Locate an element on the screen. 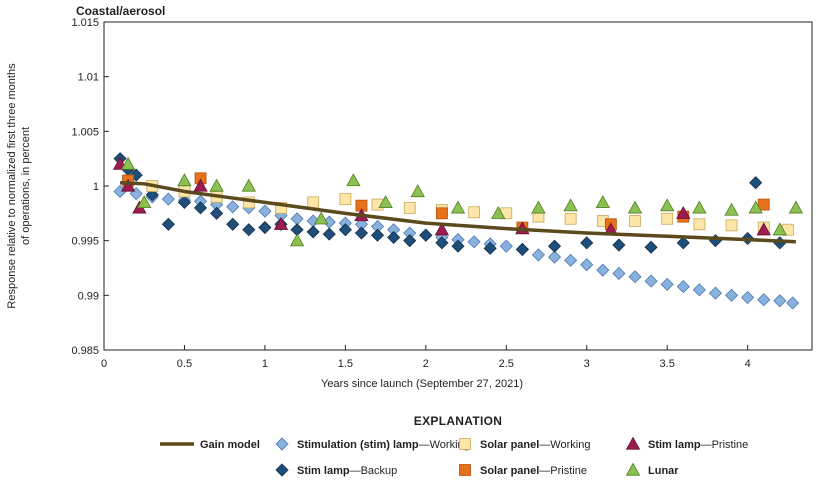 The image size is (838, 483). legend-label-bold: Stim lamp is located at coordinates (674, 445).